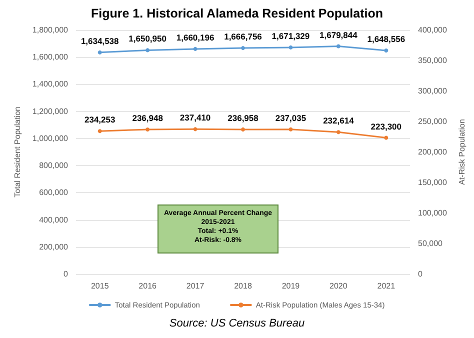  I want to click on y-tick-label: 1,200,000, so click(50, 111).